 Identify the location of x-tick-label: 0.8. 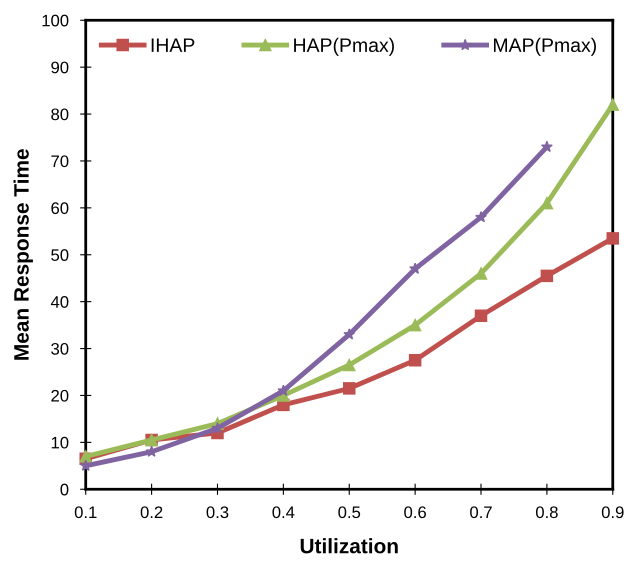
(547, 512).